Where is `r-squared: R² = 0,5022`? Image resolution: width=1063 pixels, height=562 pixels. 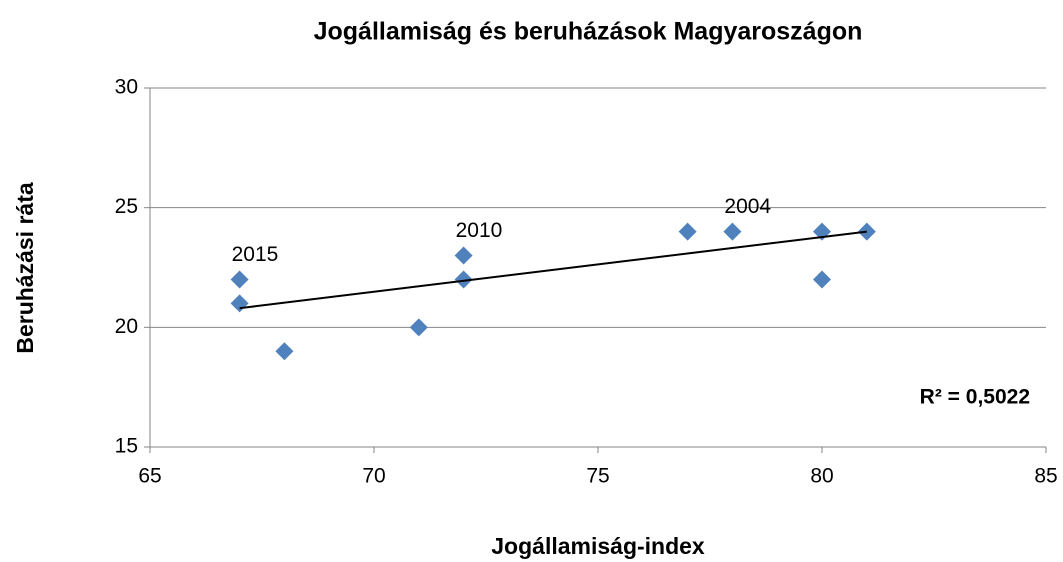 r-squared: R² = 0,5022 is located at coordinates (975, 397).